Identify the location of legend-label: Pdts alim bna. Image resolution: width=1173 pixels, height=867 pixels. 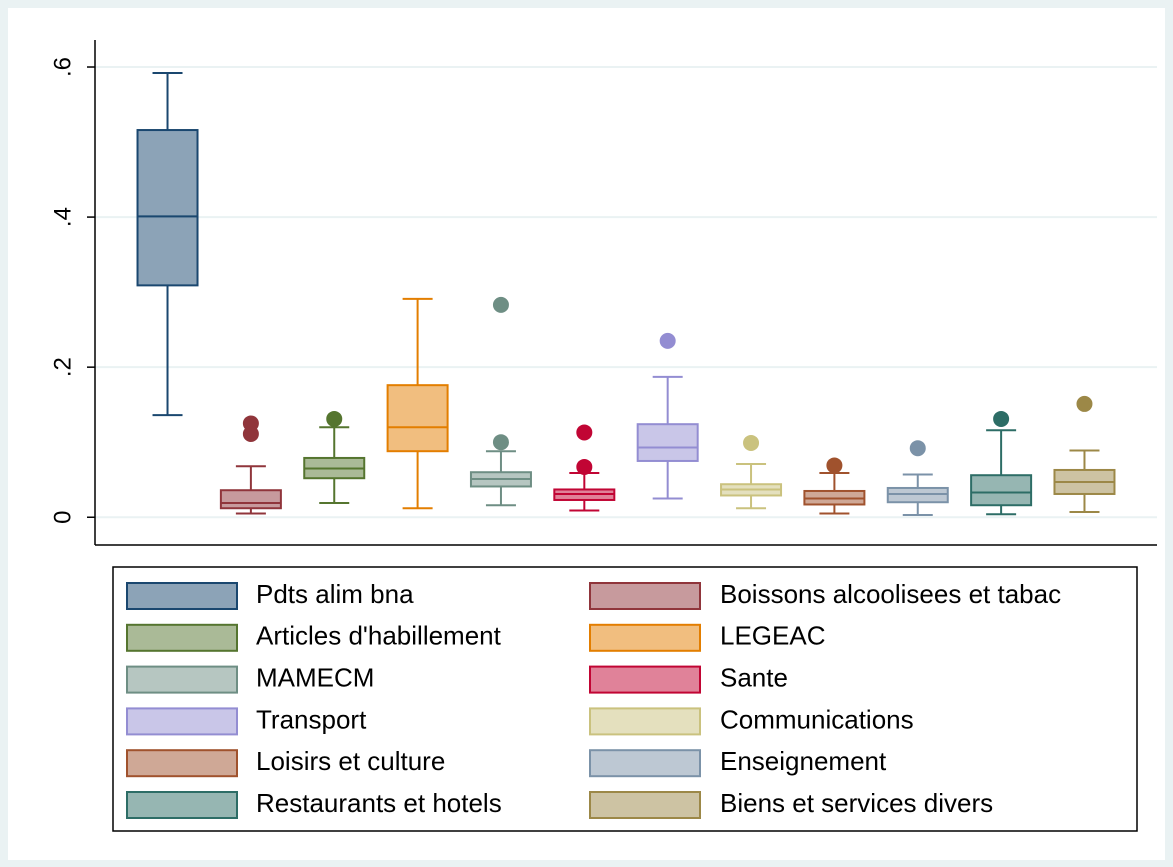
(335, 594).